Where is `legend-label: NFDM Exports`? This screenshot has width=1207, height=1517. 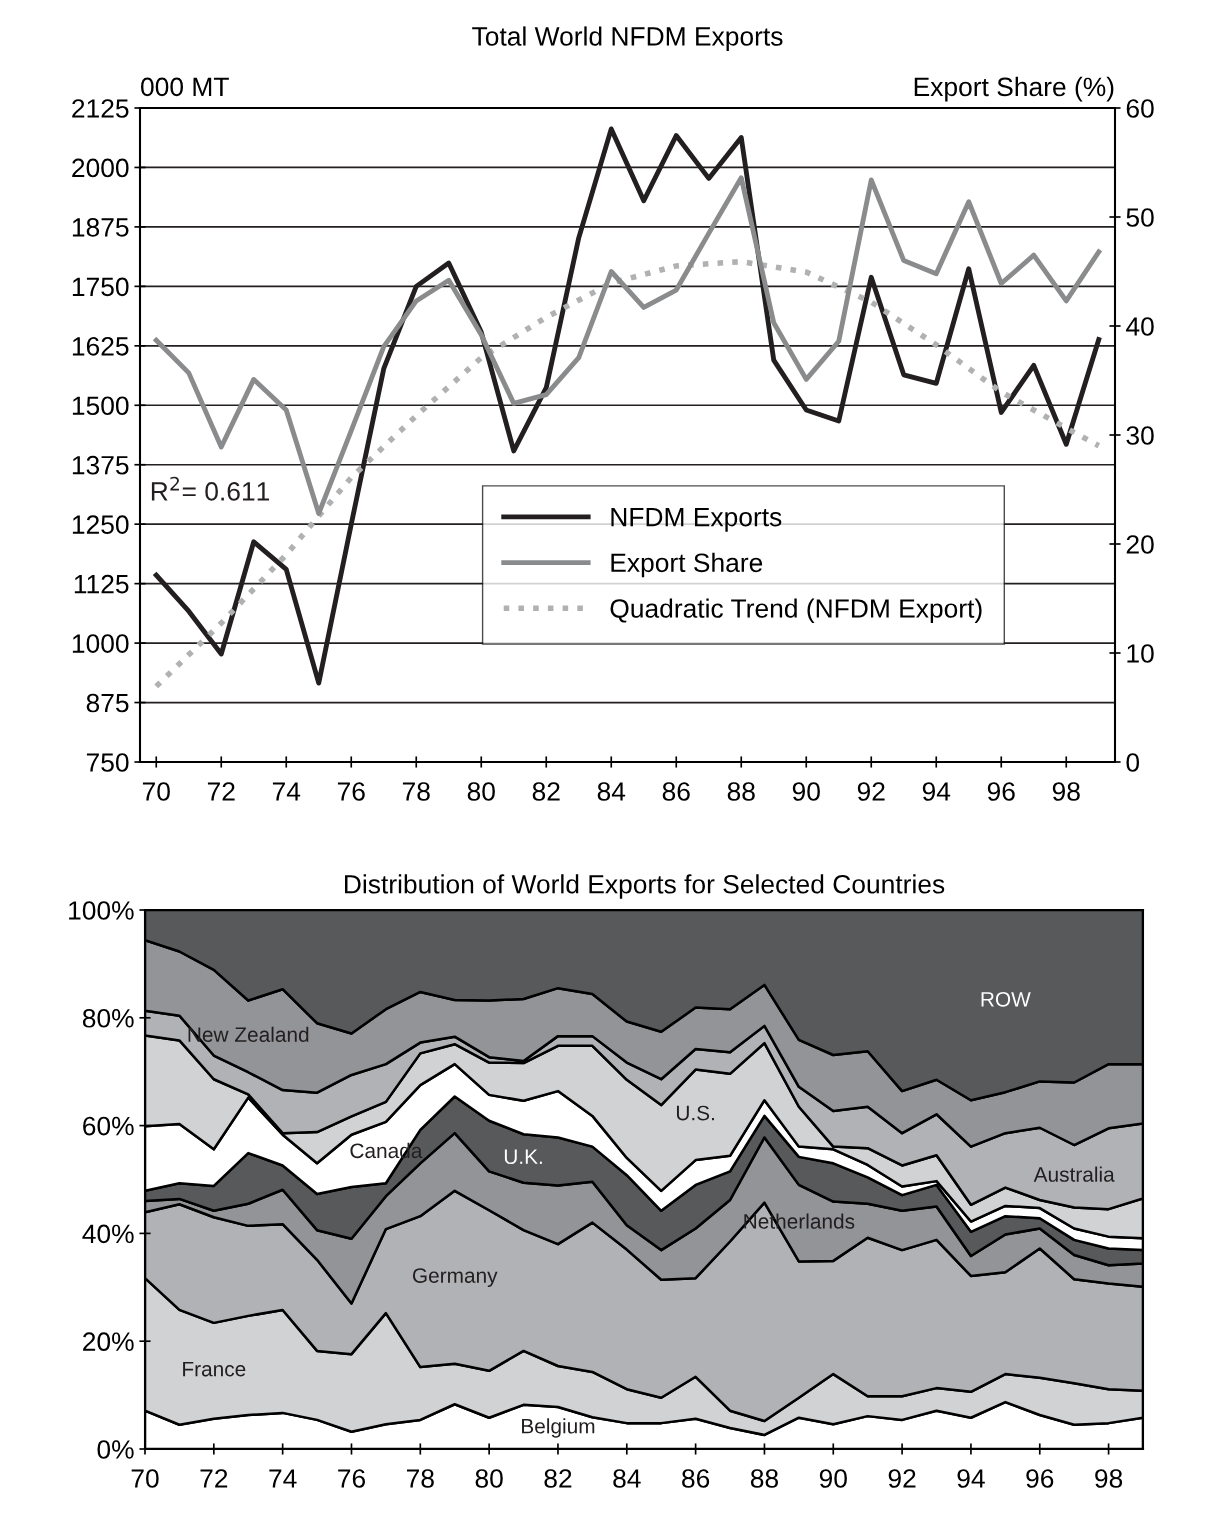 legend-label: NFDM Exports is located at coordinates (696, 520).